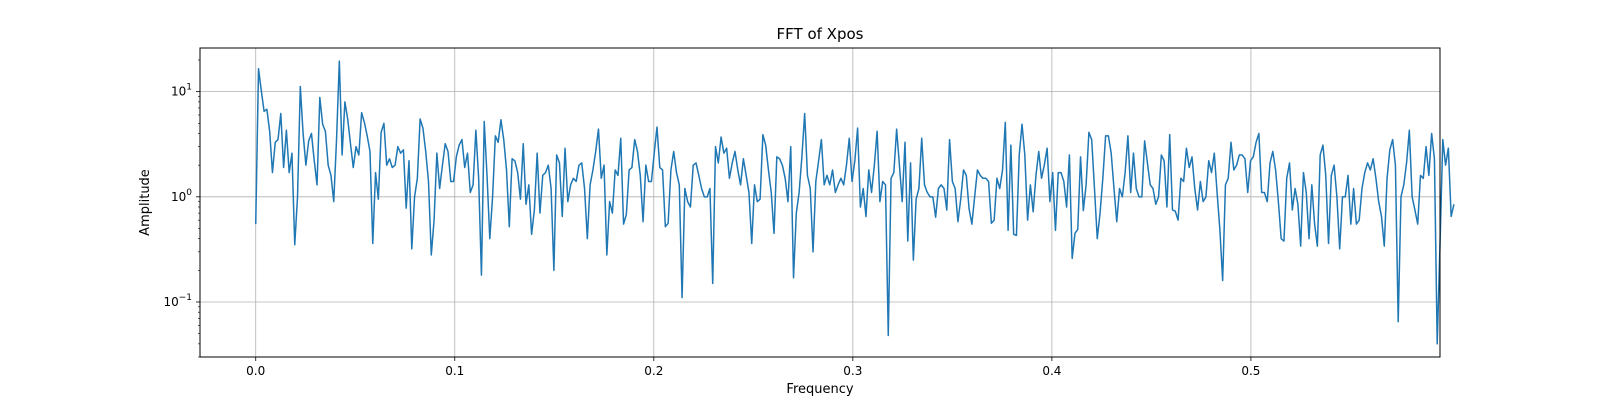 The width and height of the screenshot is (1600, 400). Describe the element at coordinates (185, 298) in the screenshot. I see `y-tick-exponent: −1` at that location.